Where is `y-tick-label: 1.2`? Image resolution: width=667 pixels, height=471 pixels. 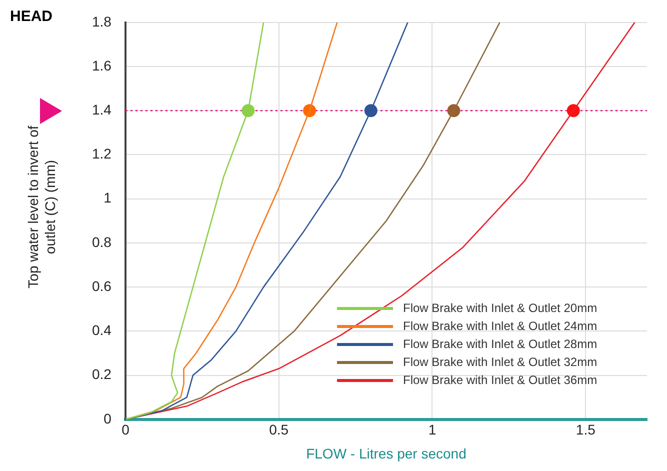
y-tick-label: 1.2 is located at coordinates (102, 154).